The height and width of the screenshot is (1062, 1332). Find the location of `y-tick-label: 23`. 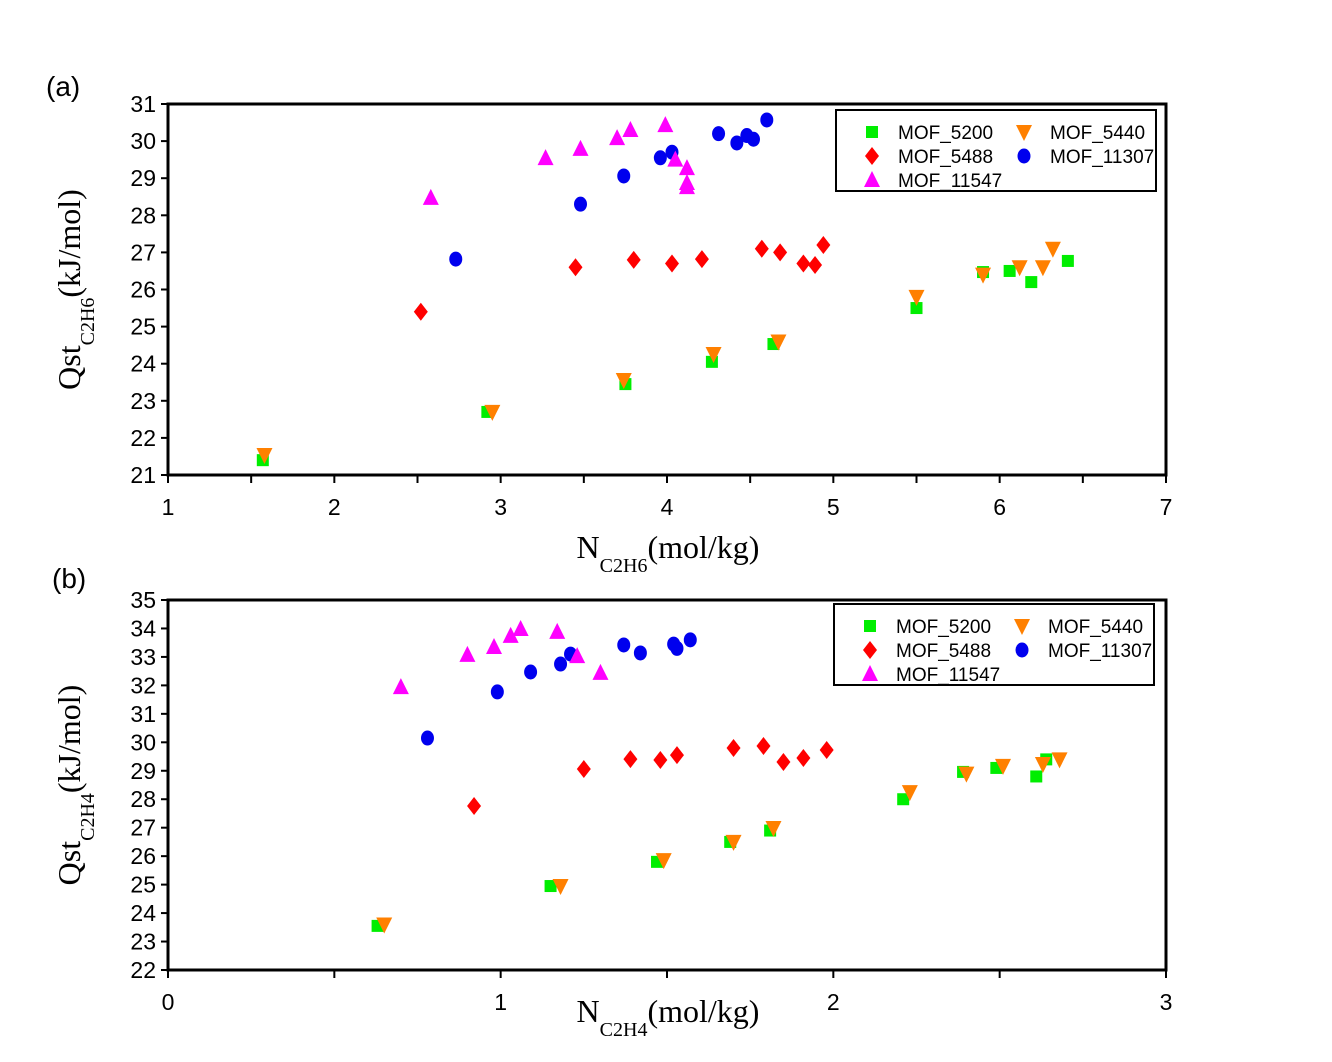

y-tick-label: 23 is located at coordinates (143, 401).